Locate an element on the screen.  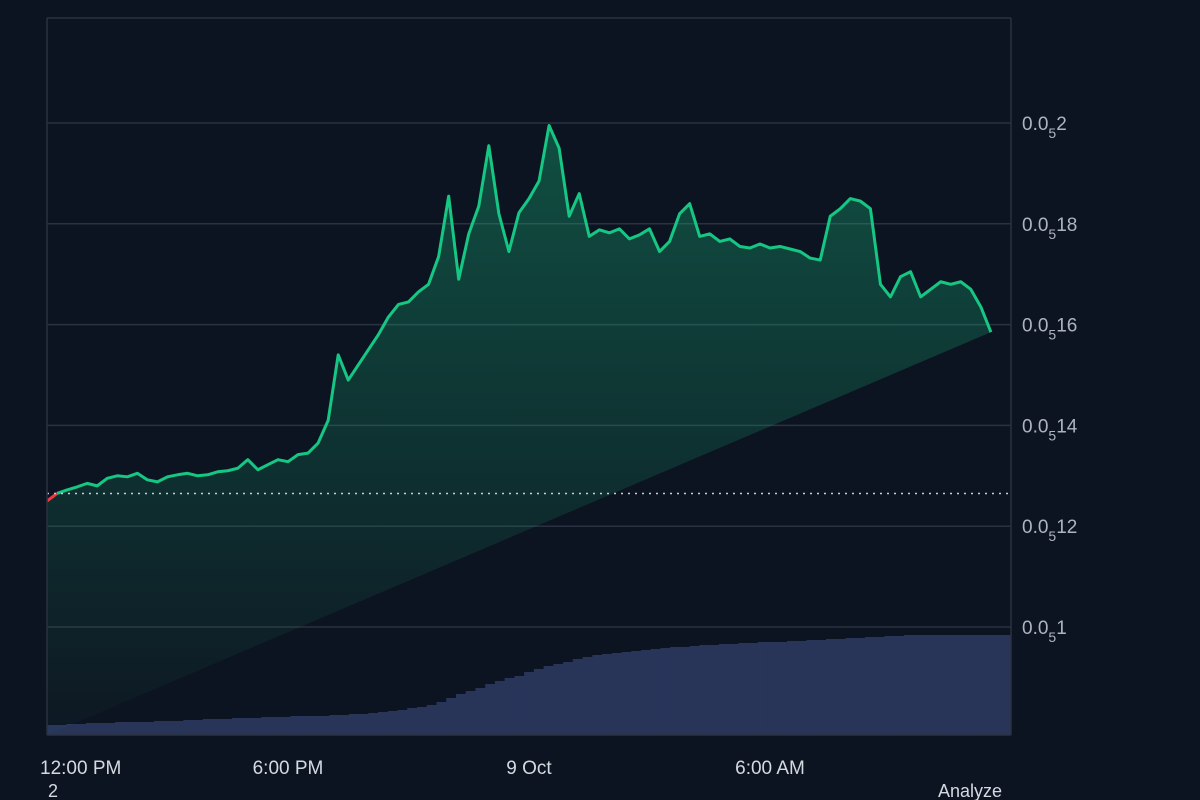
analyze-link: Analyze is located at coordinates (970, 790).